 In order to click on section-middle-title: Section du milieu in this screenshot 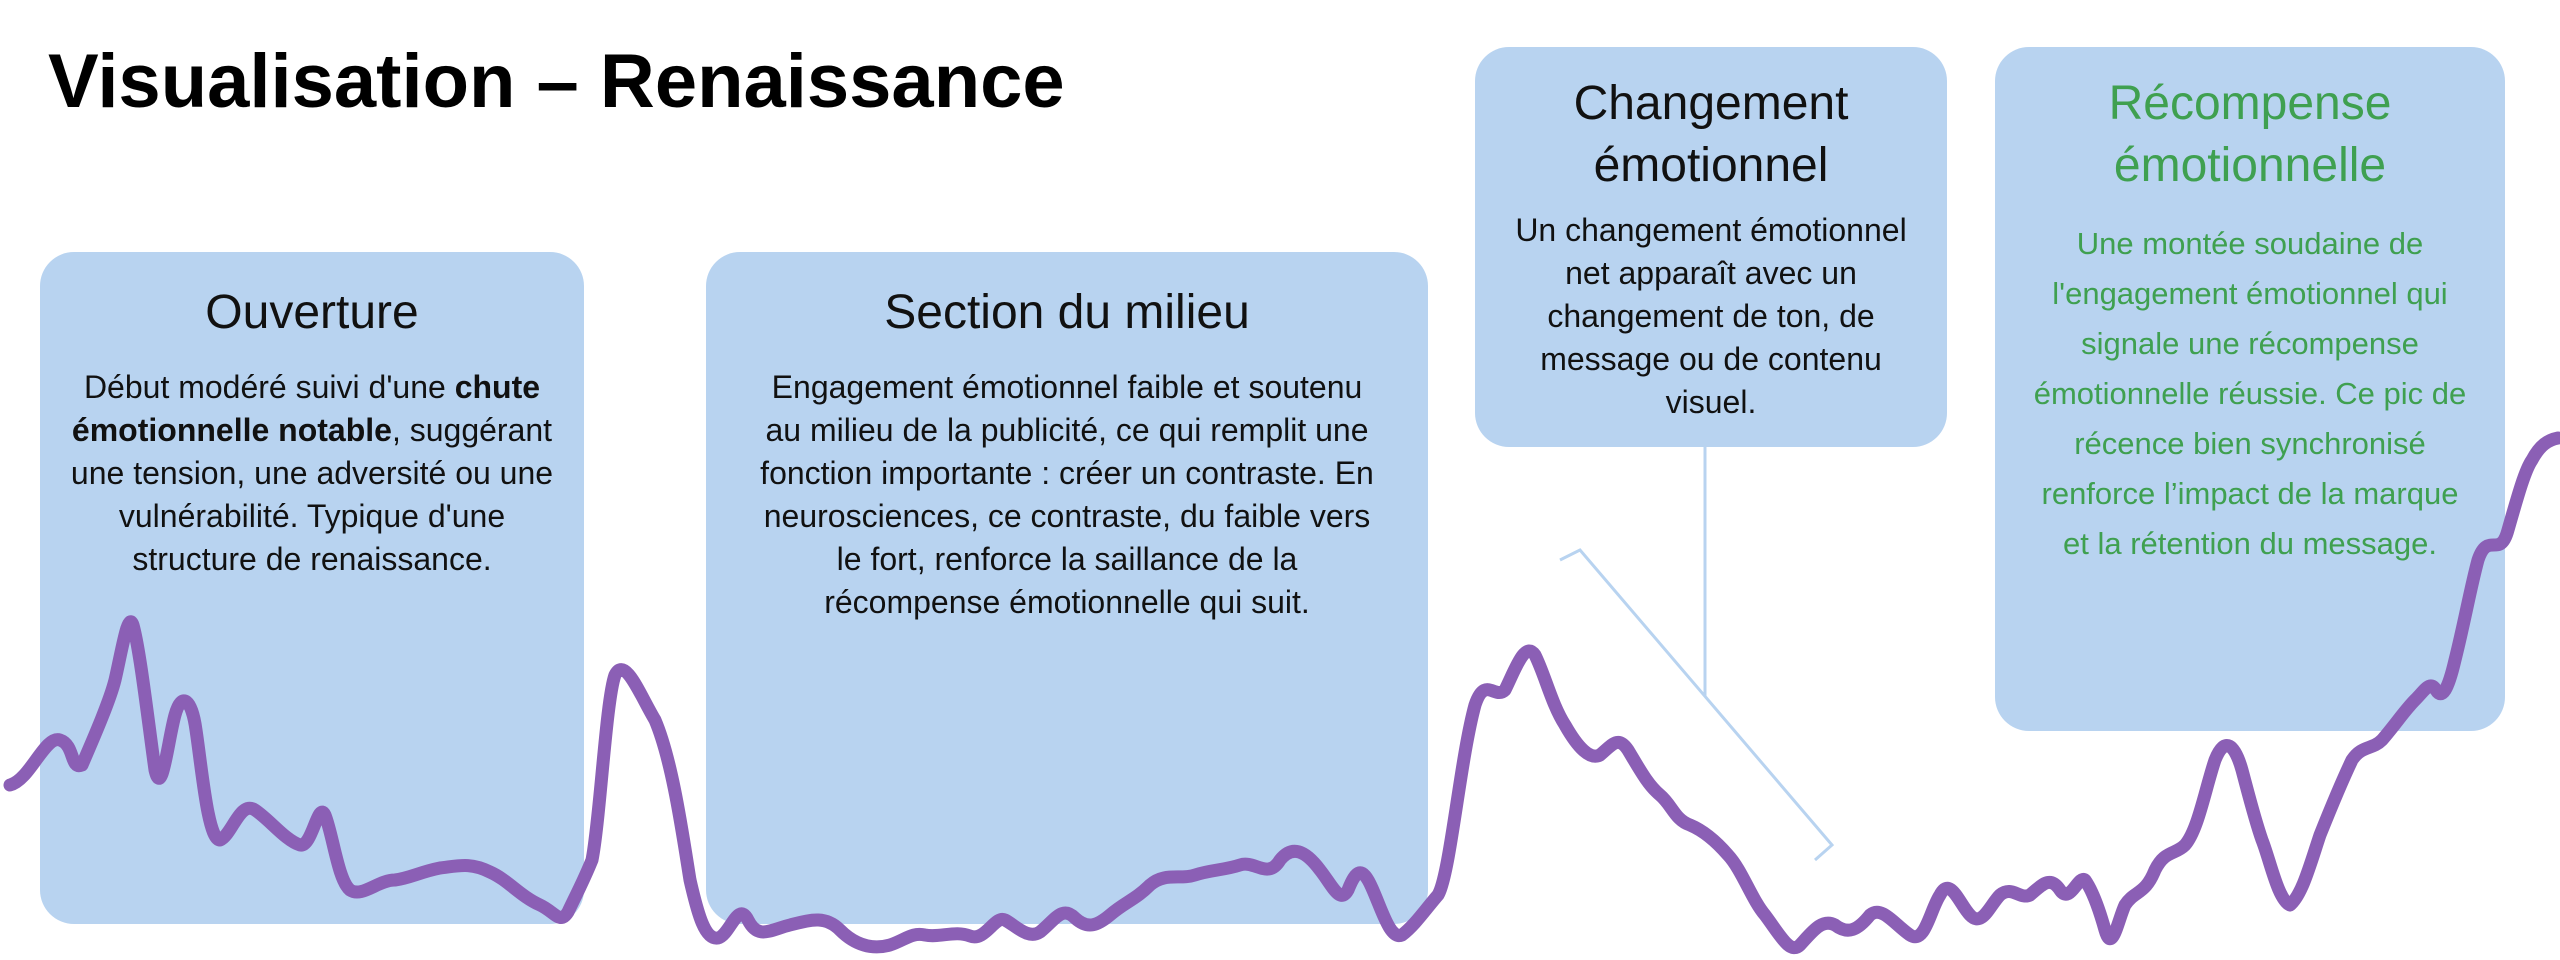, I will do `click(1067, 312)`.